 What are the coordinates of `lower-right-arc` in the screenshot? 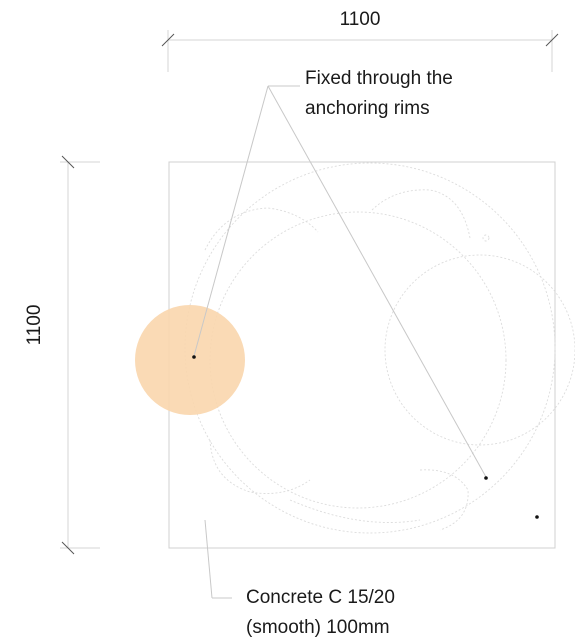 It's located at (444, 500).